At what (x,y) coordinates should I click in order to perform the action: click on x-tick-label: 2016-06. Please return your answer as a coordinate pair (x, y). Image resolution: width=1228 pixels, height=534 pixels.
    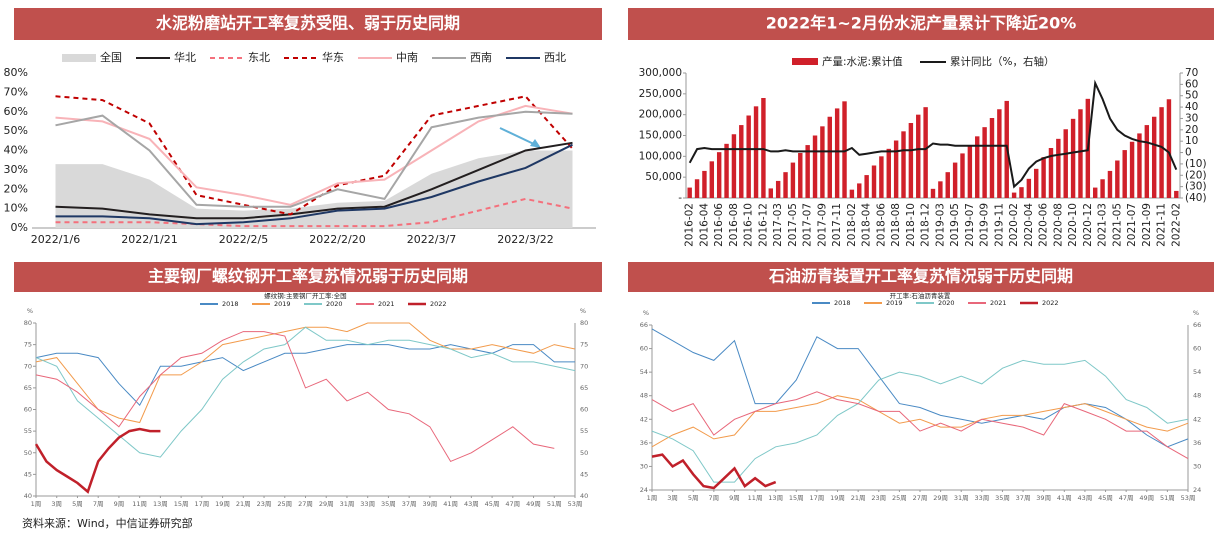
    Looking at the image, I should click on (719, 225).